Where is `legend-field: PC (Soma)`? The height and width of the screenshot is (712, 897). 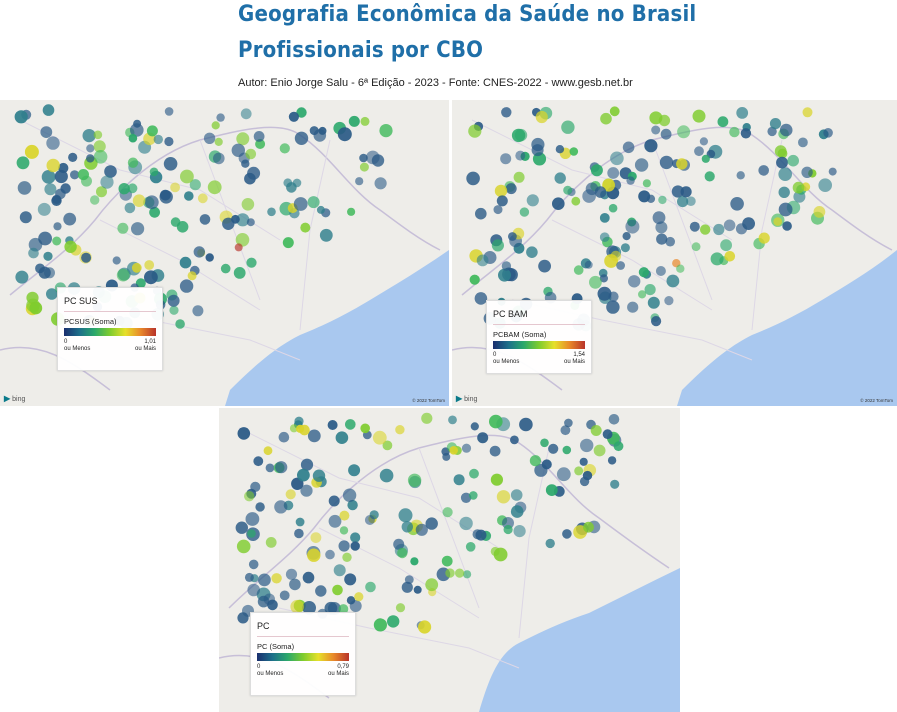 legend-field: PC (Soma) is located at coordinates (276, 646).